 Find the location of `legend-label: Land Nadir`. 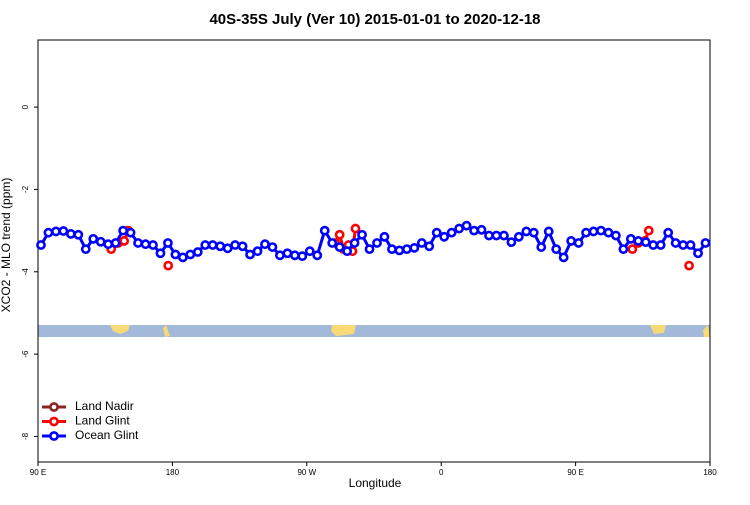

legend-label: Land Nadir is located at coordinates (104, 406).